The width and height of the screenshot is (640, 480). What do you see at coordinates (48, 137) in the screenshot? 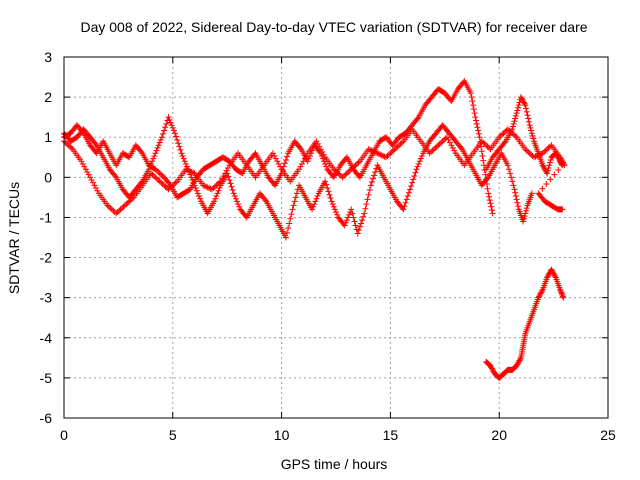
I see `y-tick-label: 1` at bounding box center [48, 137].